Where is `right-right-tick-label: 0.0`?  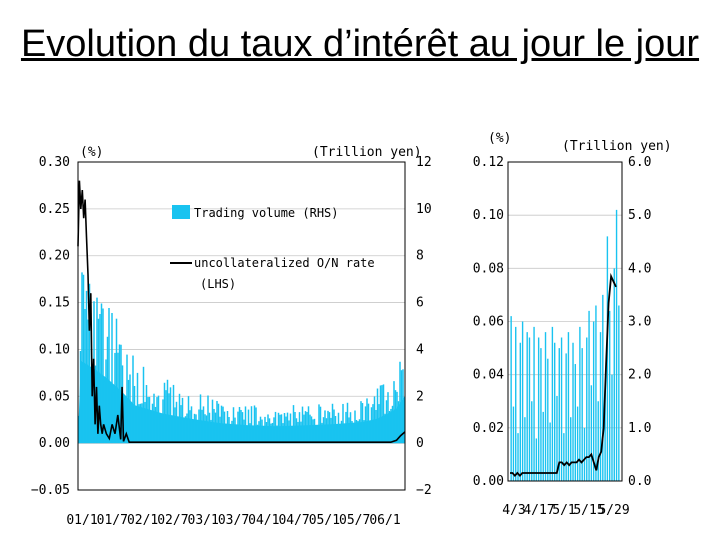 right-right-tick-label: 0.0 is located at coordinates (639, 481).